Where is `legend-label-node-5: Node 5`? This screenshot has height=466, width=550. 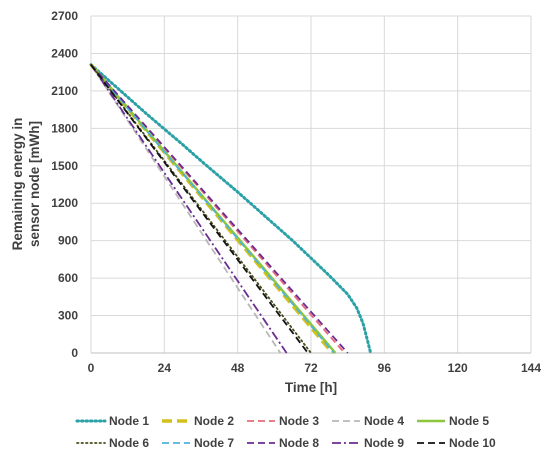 legend-label-node-5: Node 5 is located at coordinates (469, 421).